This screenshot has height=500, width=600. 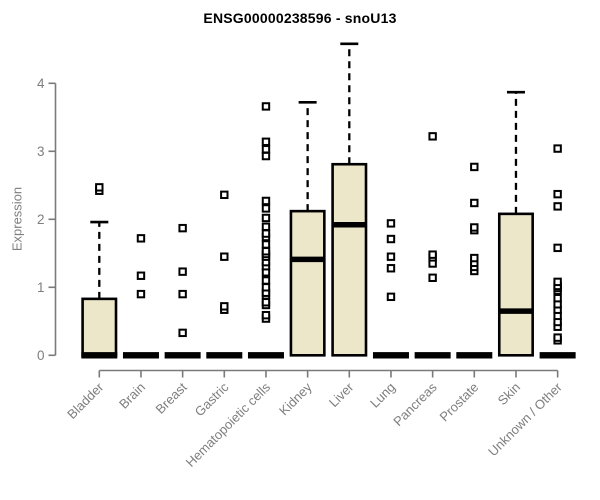 What do you see at coordinates (525, 419) in the screenshot?
I see `x-tick-label: Unknown / Other` at bounding box center [525, 419].